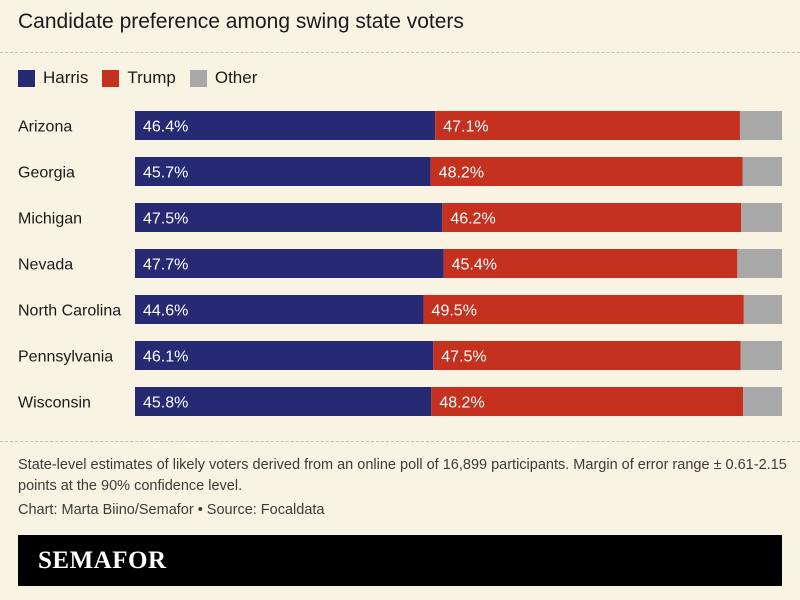 The height and width of the screenshot is (600, 800). I want to click on bar-other-wisconsin, so click(762, 401).